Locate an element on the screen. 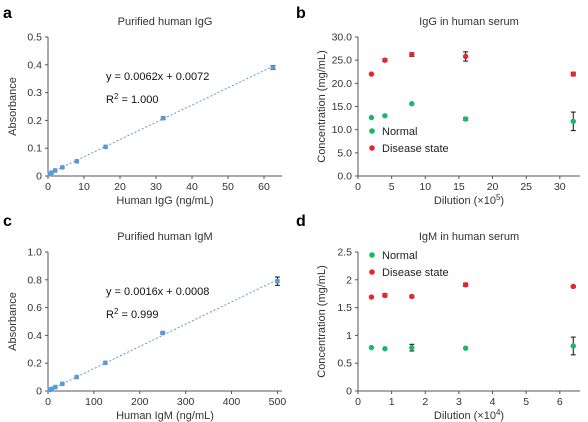  y-tick-label: 0.1 is located at coordinates (34, 149).